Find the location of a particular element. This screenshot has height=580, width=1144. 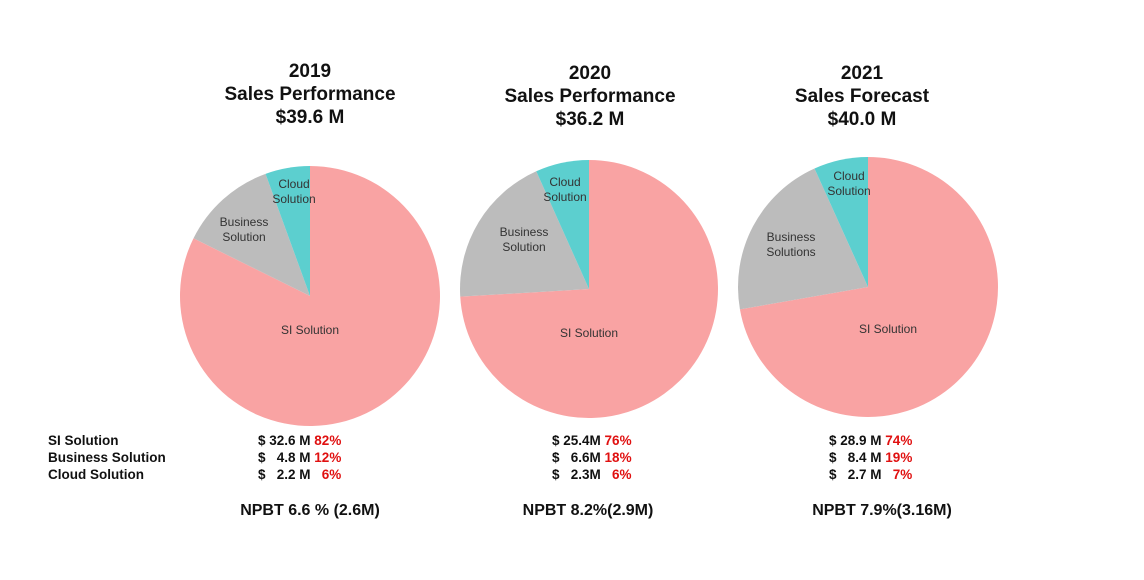

row-label-cloud: Cloud Solution is located at coordinates (96, 474).